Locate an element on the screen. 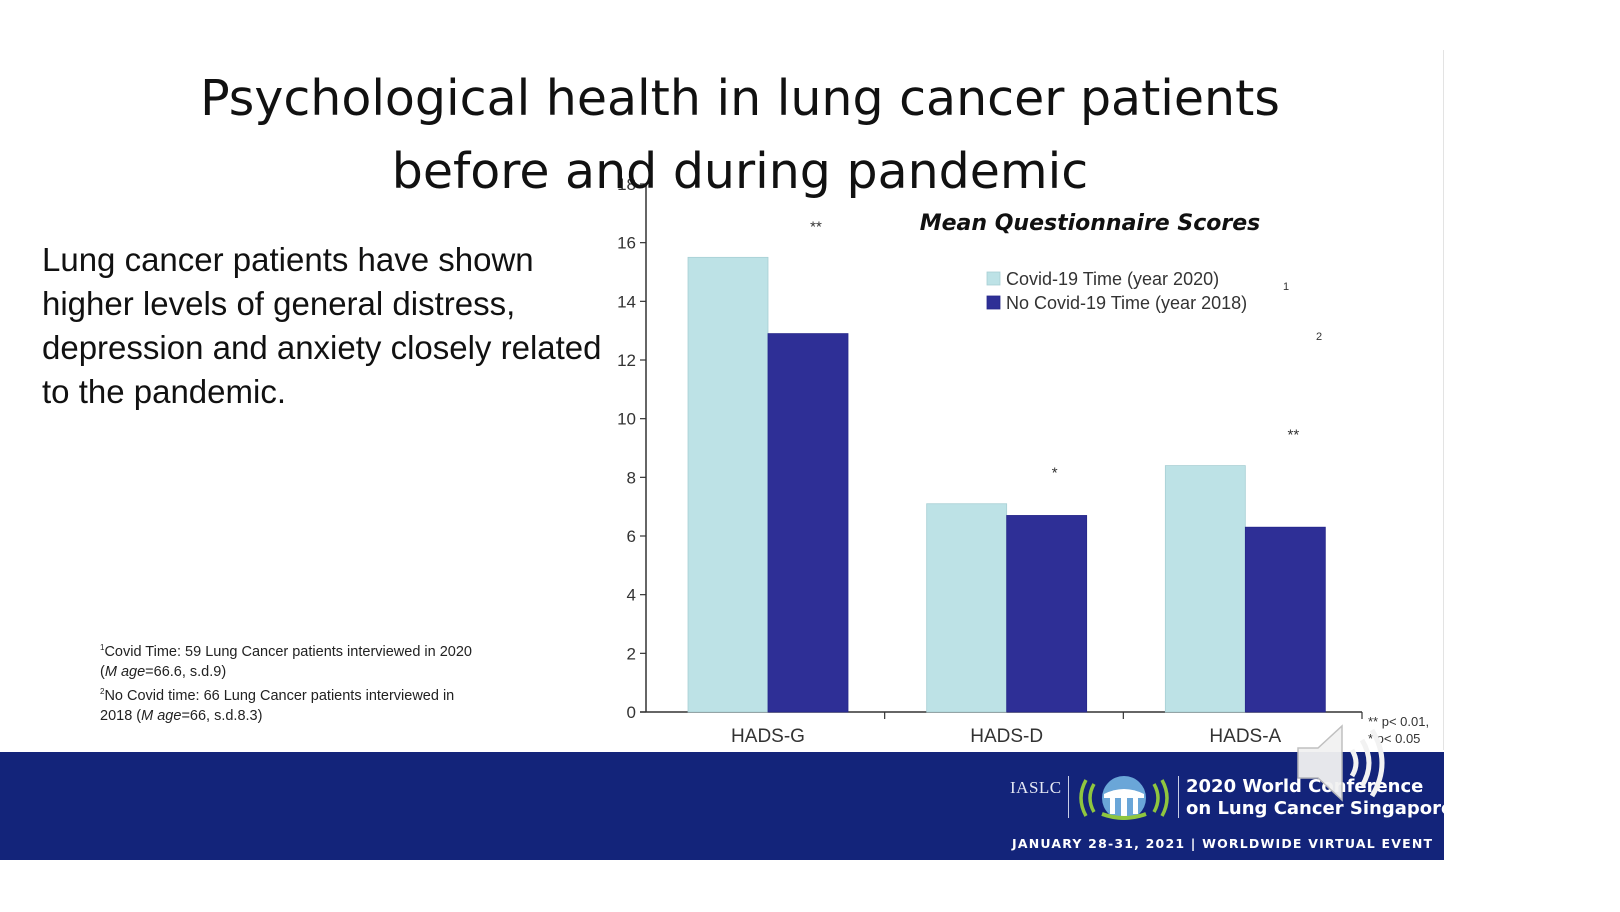  title-line-2: before and during pandemic is located at coordinates (740, 171).